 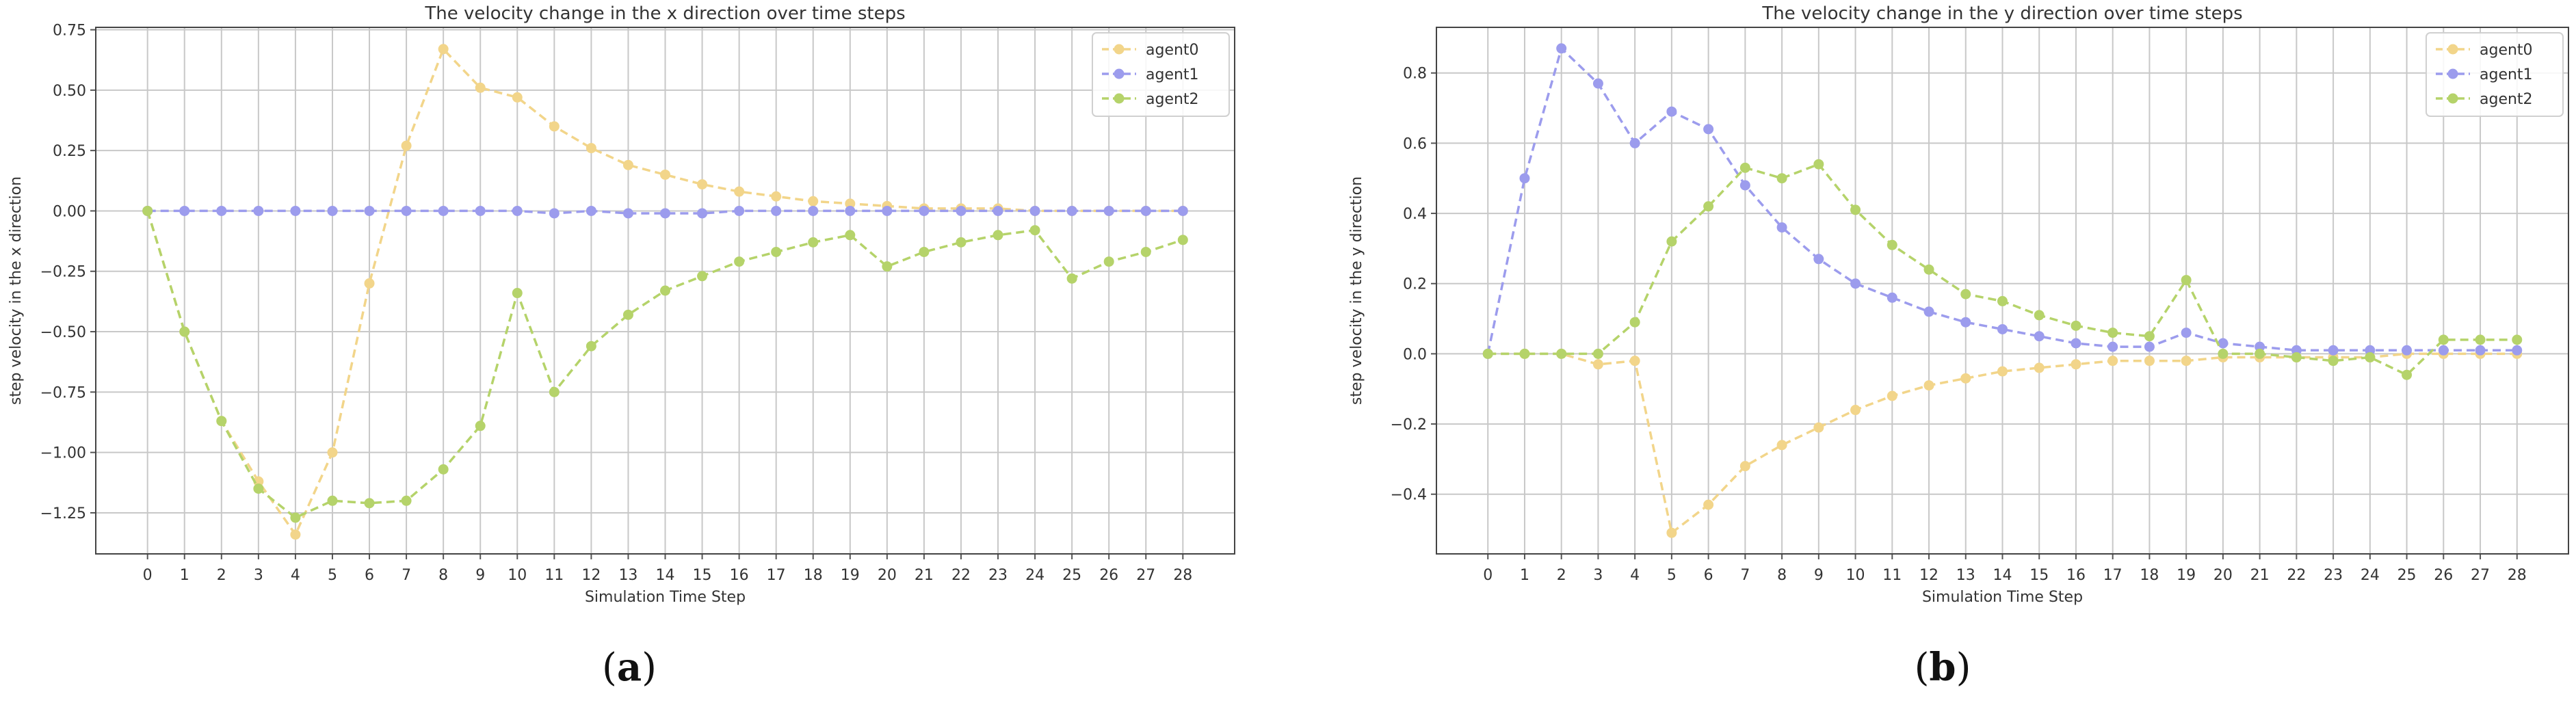 I want to click on y-tick-label: −0.75, so click(x=63, y=392).